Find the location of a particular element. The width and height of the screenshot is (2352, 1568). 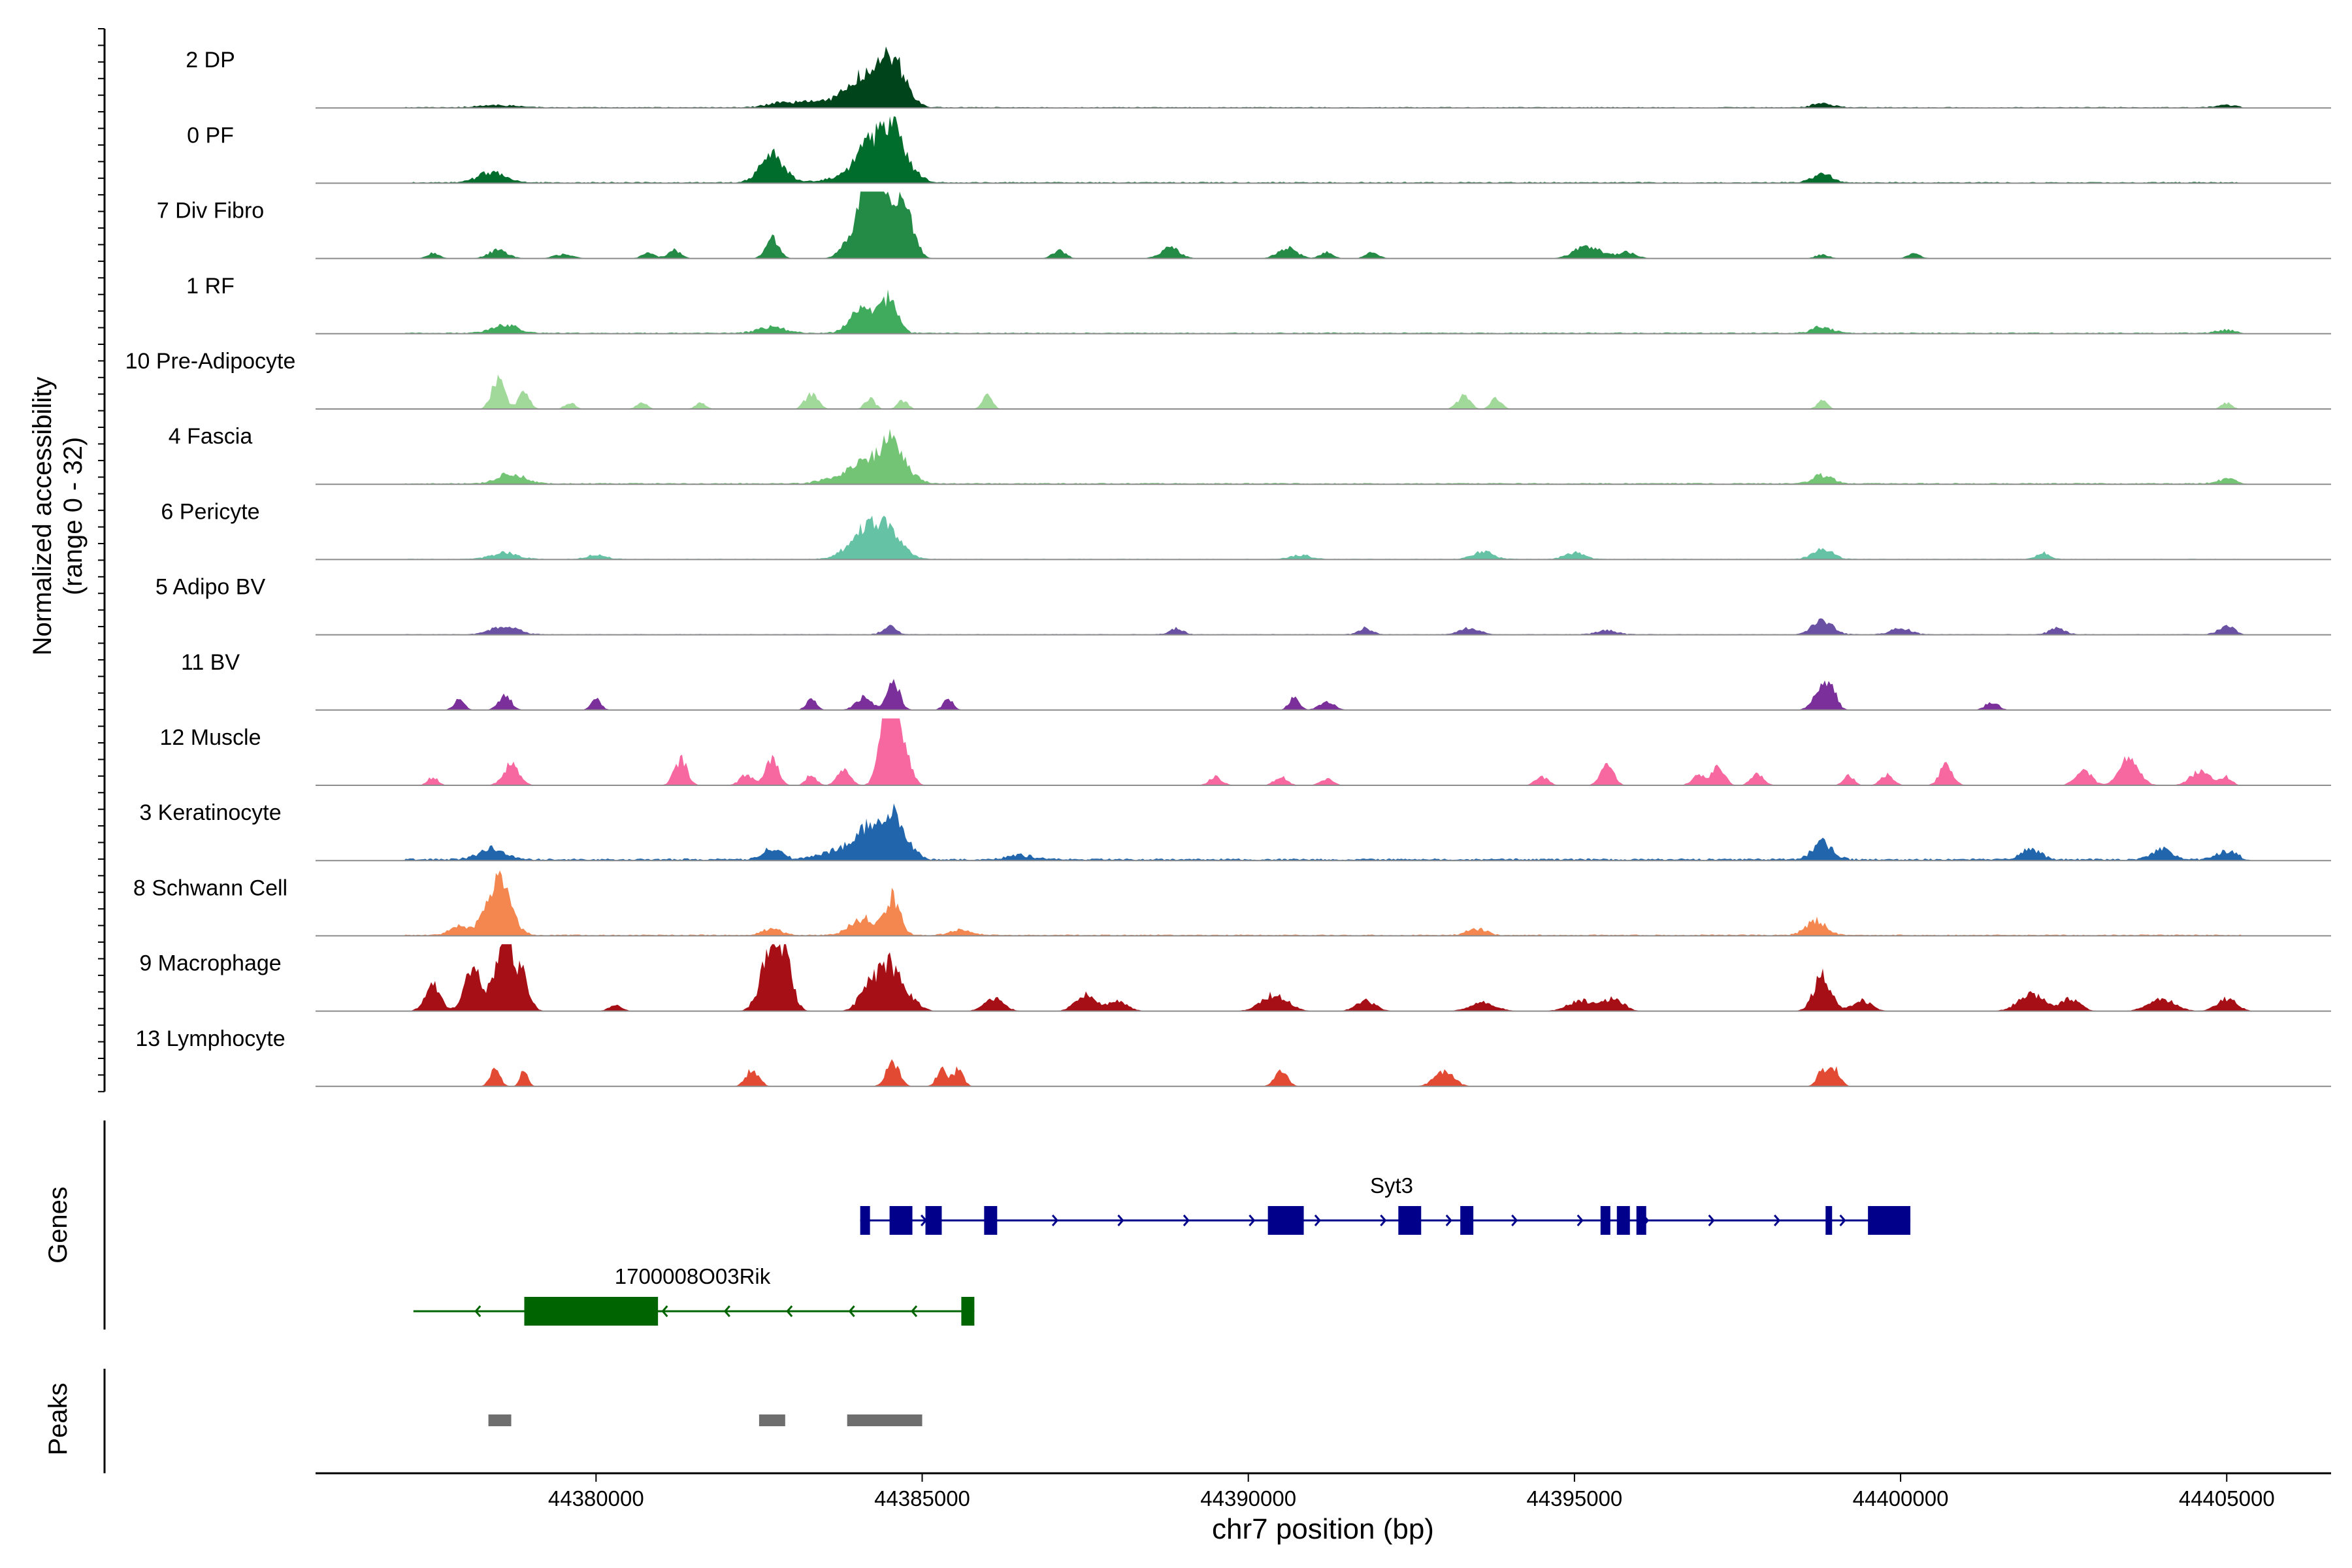

track-label: 8 Schwann Cell is located at coordinates (210, 887).